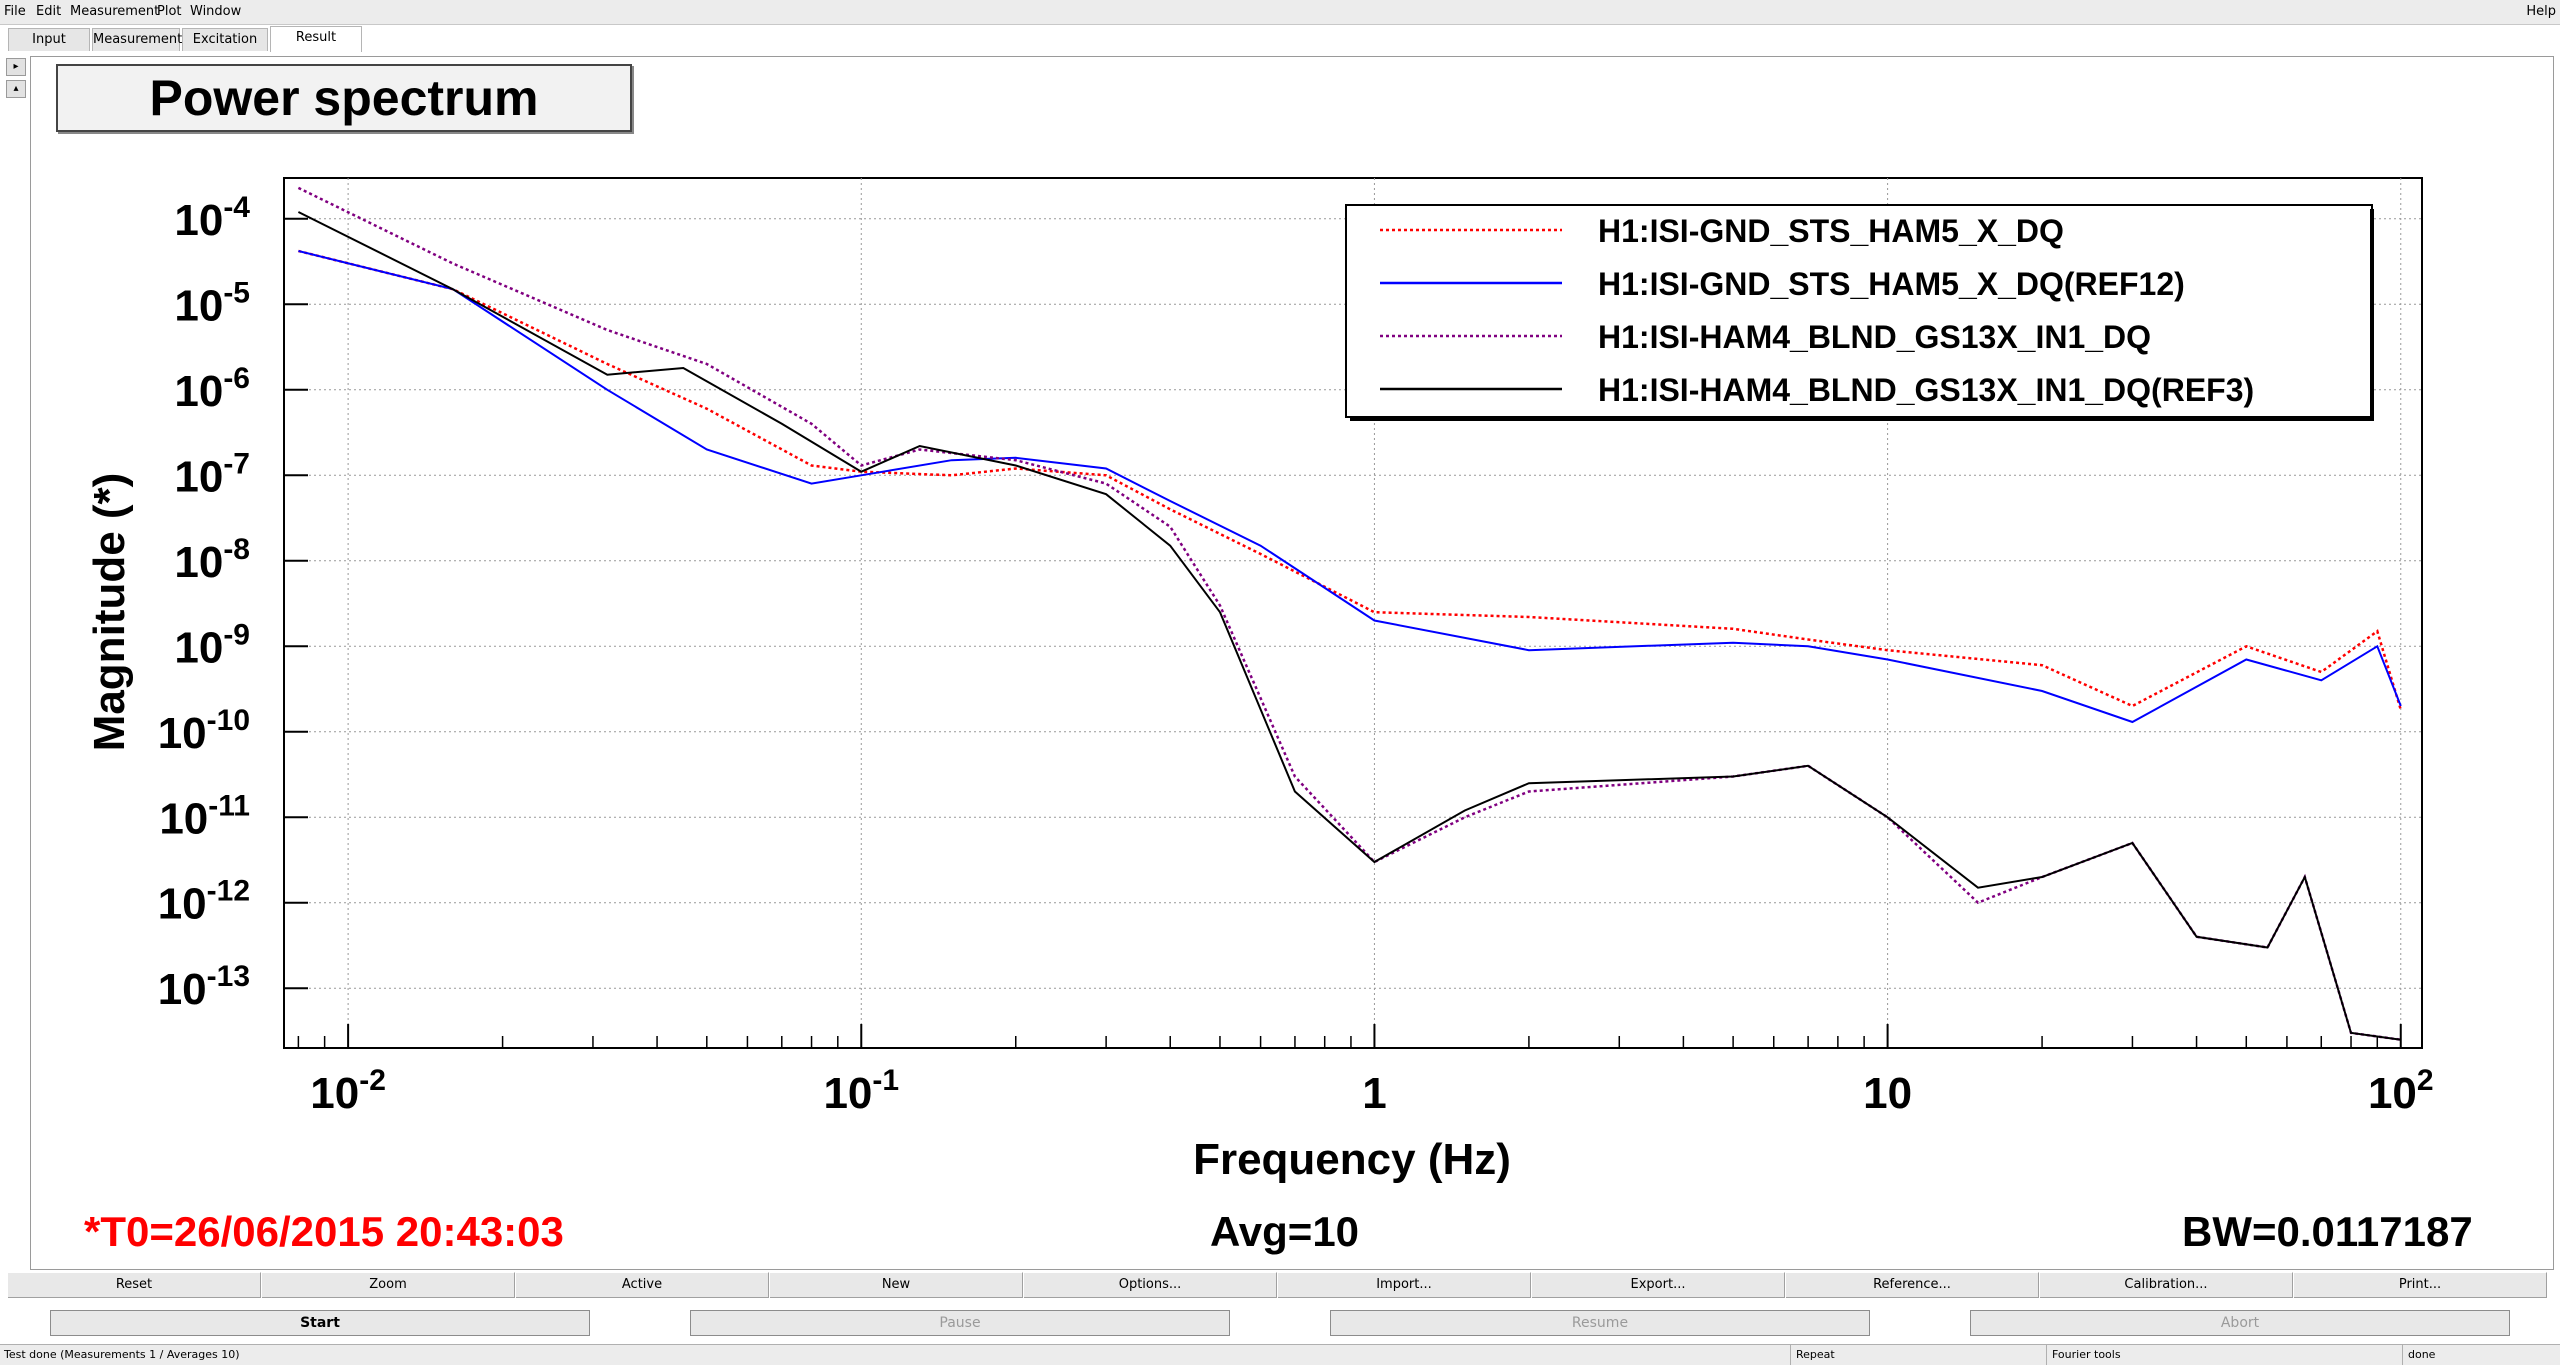 The image size is (2560, 1365). Describe the element at coordinates (895, 1355) in the screenshot. I see `status-message: Test done (Measurements 1 / Averages 10)` at that location.